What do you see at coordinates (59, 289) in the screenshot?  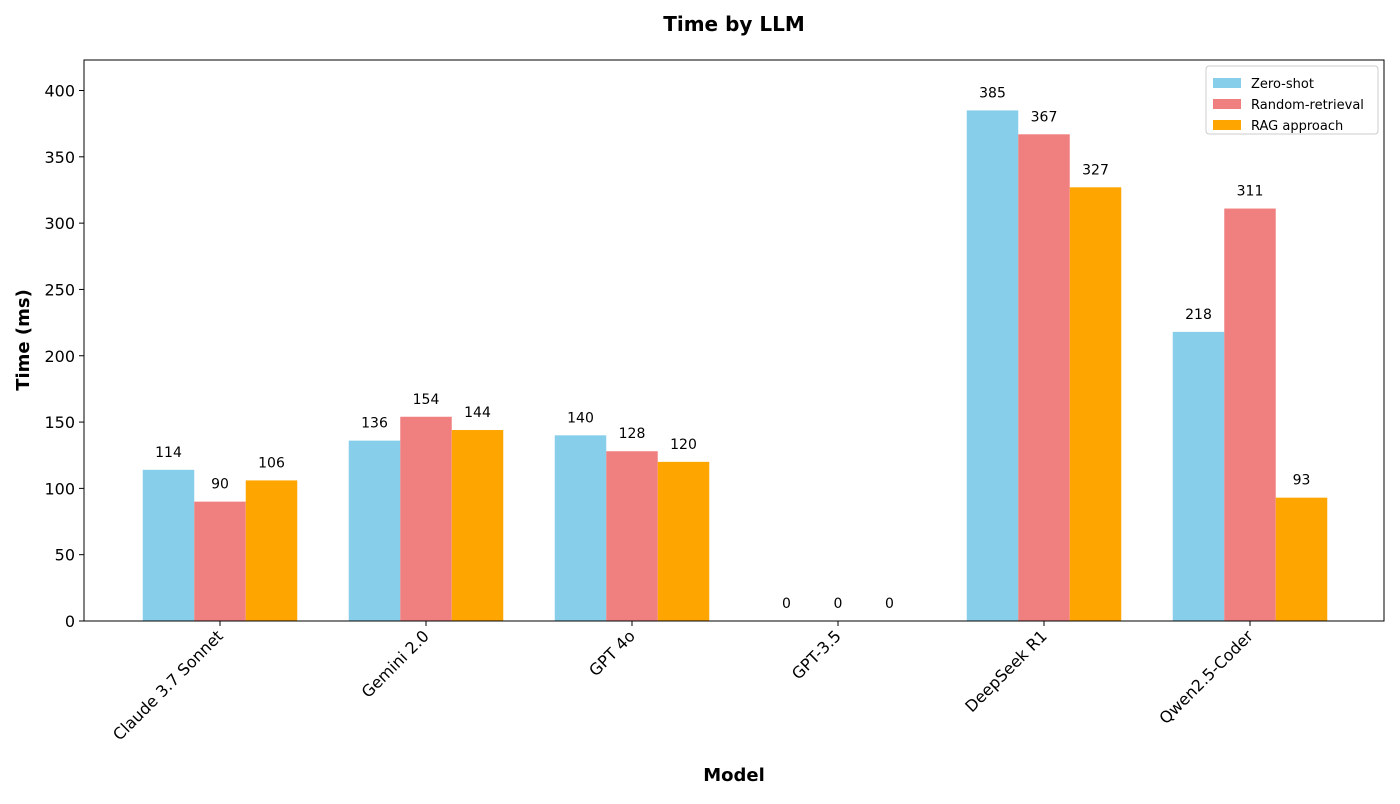 I see `y-tick-label: 250` at bounding box center [59, 289].